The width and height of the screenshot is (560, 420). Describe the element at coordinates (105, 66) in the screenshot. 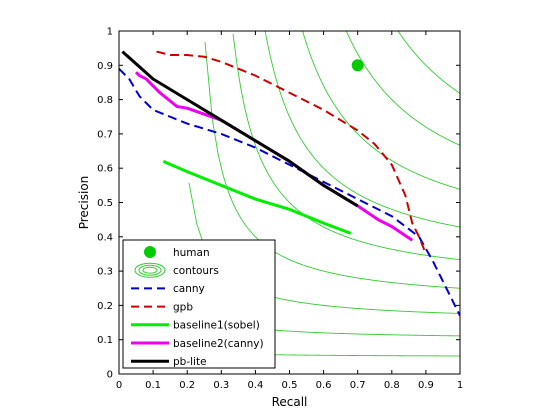

I see `y-tick-label: 0.9` at that location.